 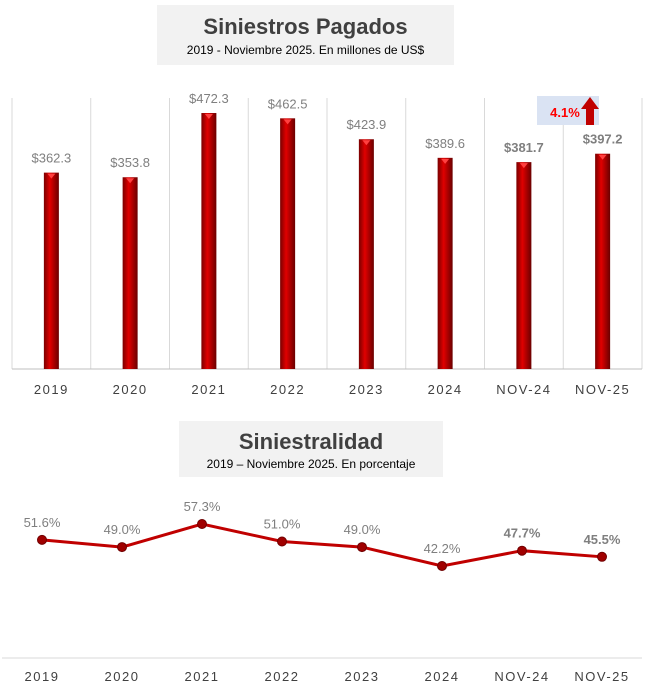 I want to click on line-chart-title: Siniestralidad, so click(x=311, y=441).